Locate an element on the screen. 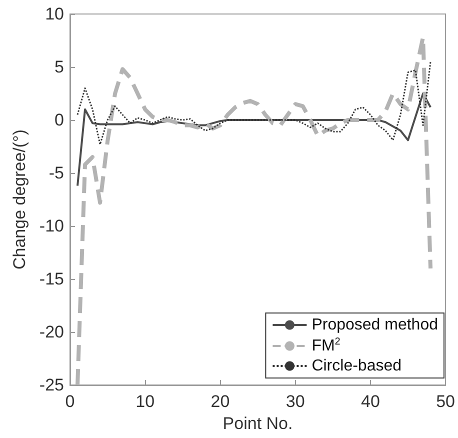  y-tick-label: -10 is located at coordinates (51, 226).